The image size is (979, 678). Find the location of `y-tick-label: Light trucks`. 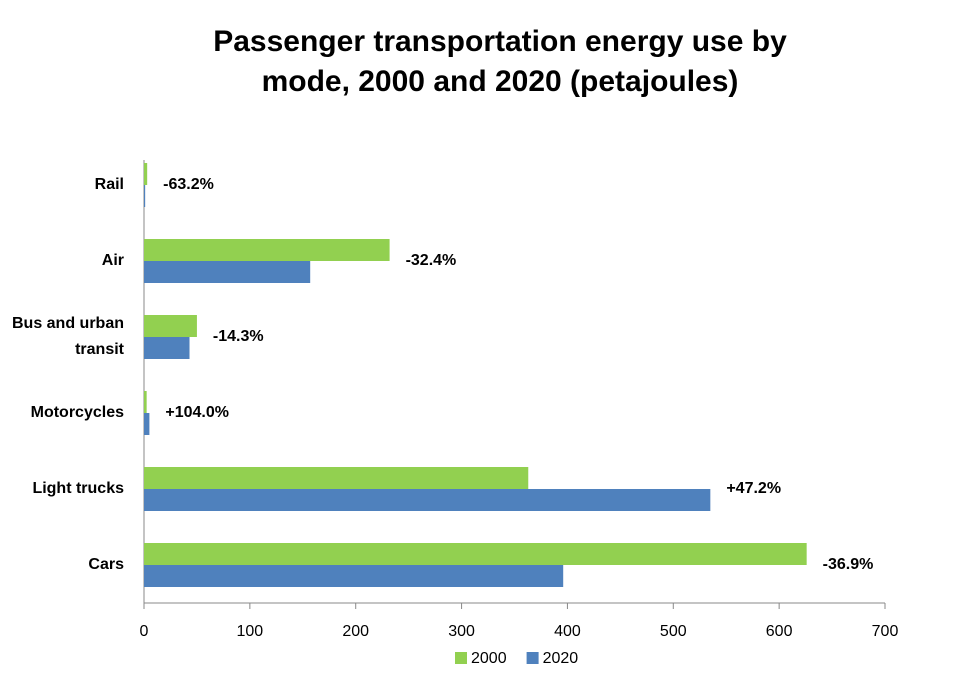

y-tick-label: Light trucks is located at coordinates (78, 488).